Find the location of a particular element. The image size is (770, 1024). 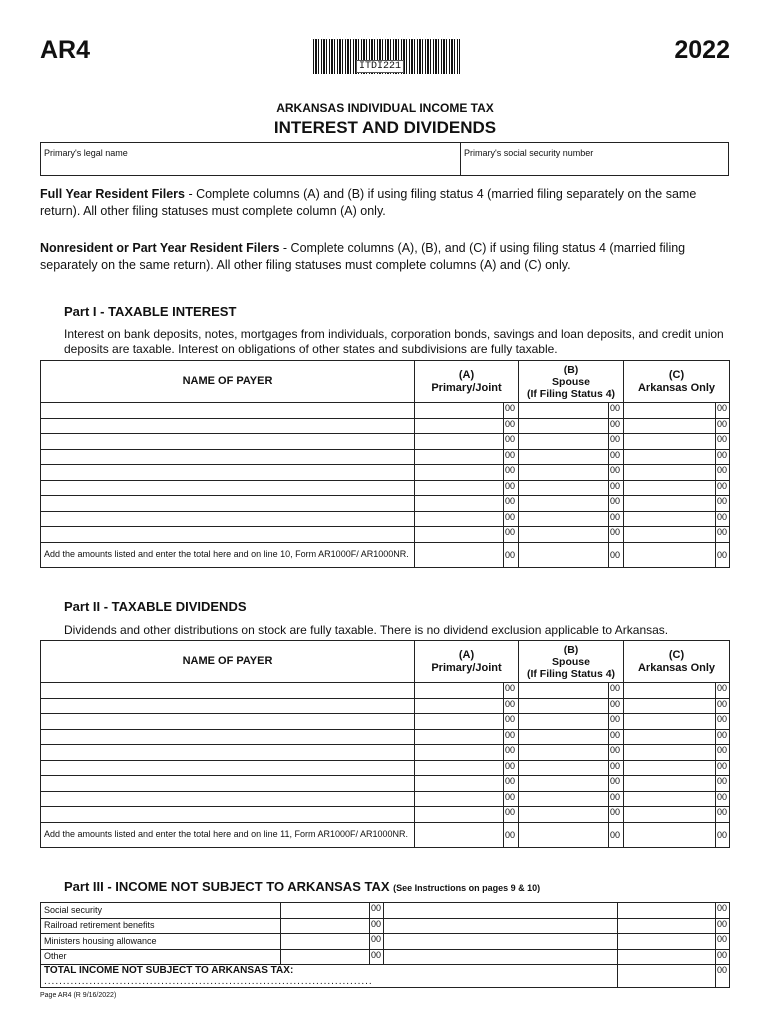

col-b-header: (B) Spouse (If Filing Status 4) is located at coordinates (571, 661).